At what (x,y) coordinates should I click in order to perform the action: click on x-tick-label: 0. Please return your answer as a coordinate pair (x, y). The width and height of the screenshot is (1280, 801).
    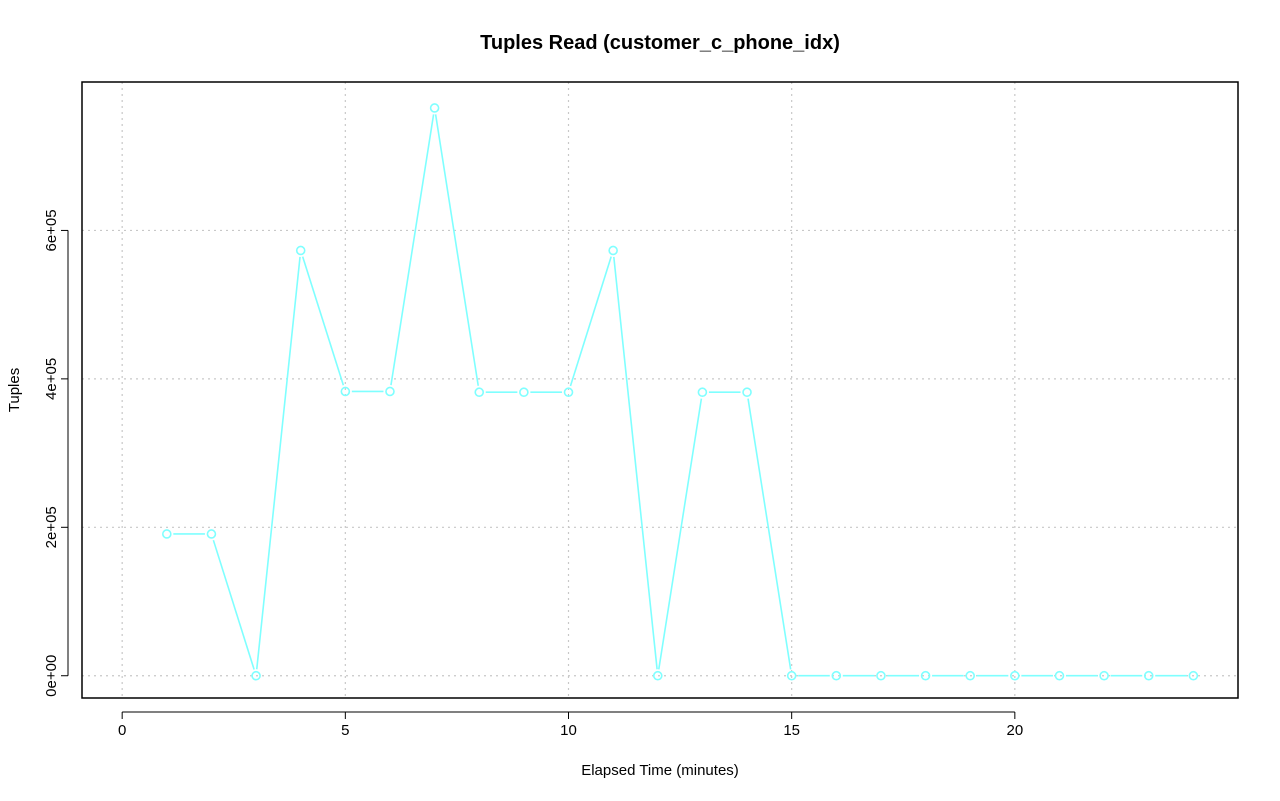
    Looking at the image, I should click on (122, 730).